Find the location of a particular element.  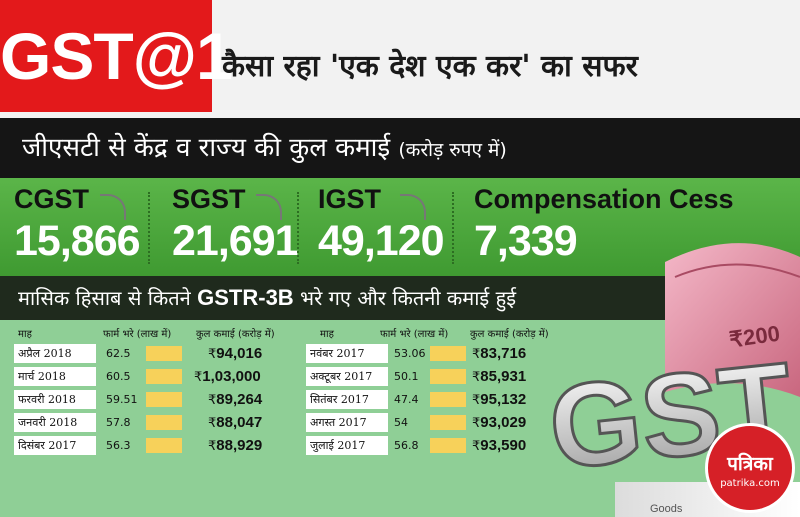

gst-anniversary-badge: GST@1 is located at coordinates (116, 56).